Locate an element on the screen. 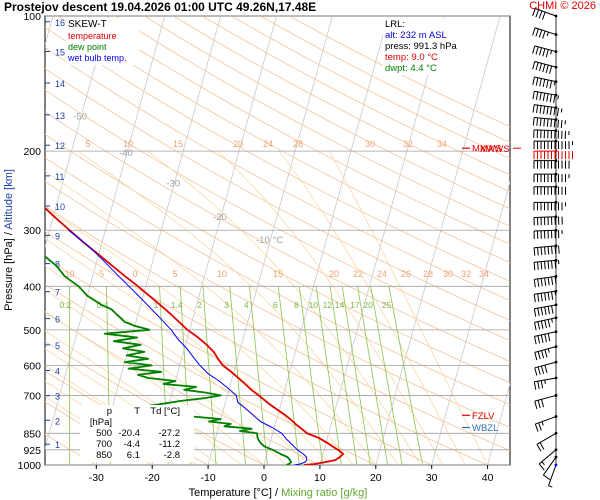 This screenshot has width=600, height=500. isotherm-label: -20 is located at coordinates (220, 217).